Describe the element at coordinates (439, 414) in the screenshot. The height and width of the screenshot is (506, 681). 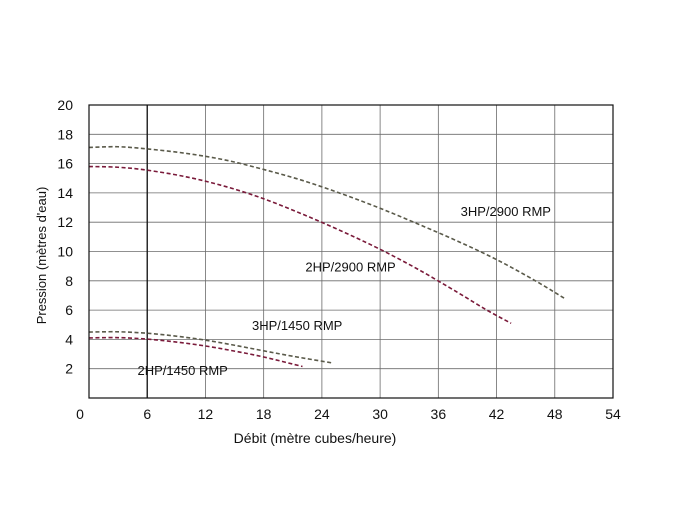
I see `x-tick-label: 36` at that location.